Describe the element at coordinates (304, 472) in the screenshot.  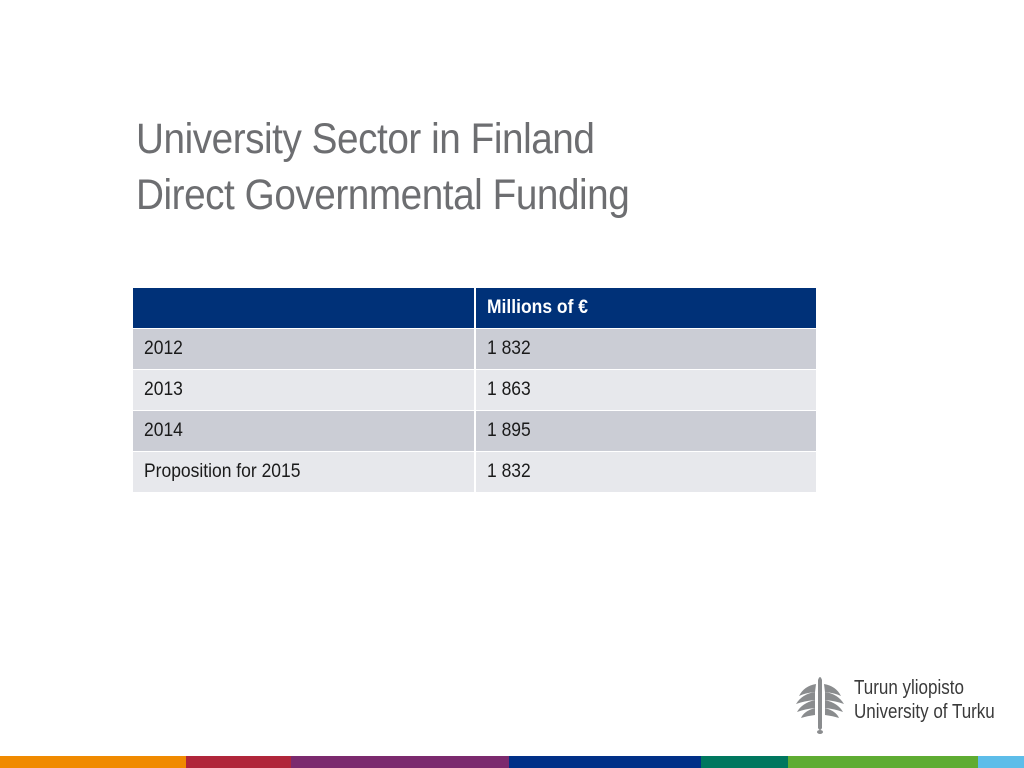
I see `row-label: Proposition for 2015` at that location.